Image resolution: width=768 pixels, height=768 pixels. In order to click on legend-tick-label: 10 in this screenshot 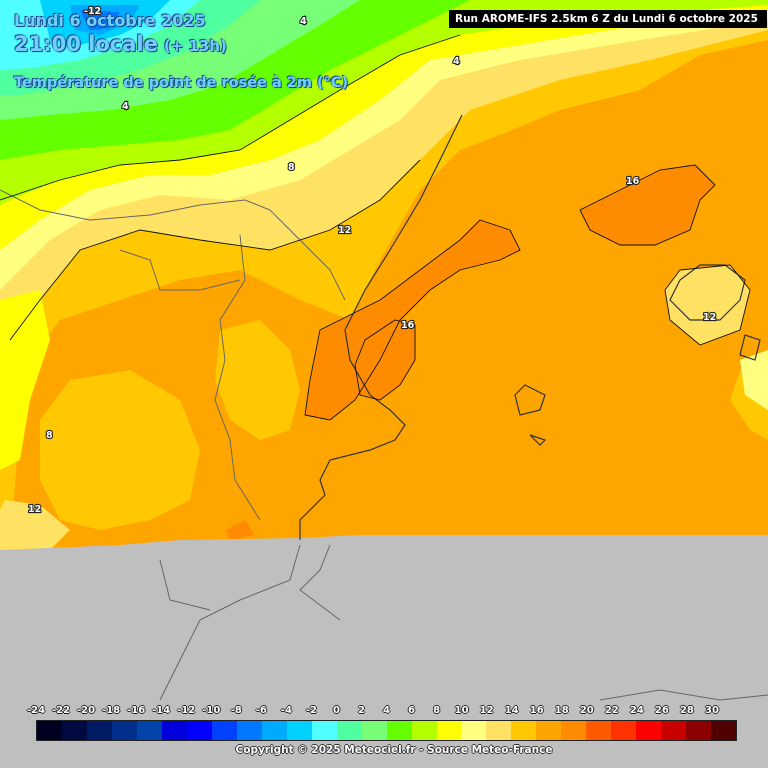, I will do `click(461, 710)`.